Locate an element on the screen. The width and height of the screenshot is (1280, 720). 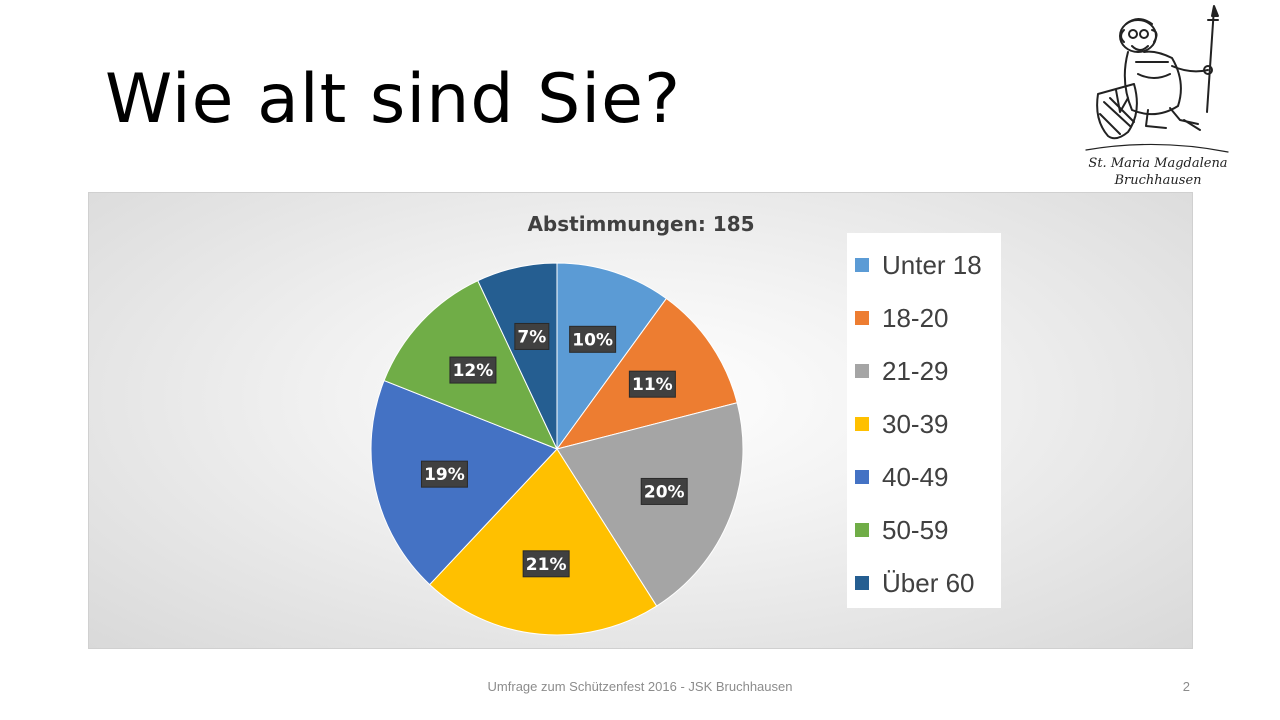
legend-item-50-59: 50-59 is located at coordinates (902, 530).